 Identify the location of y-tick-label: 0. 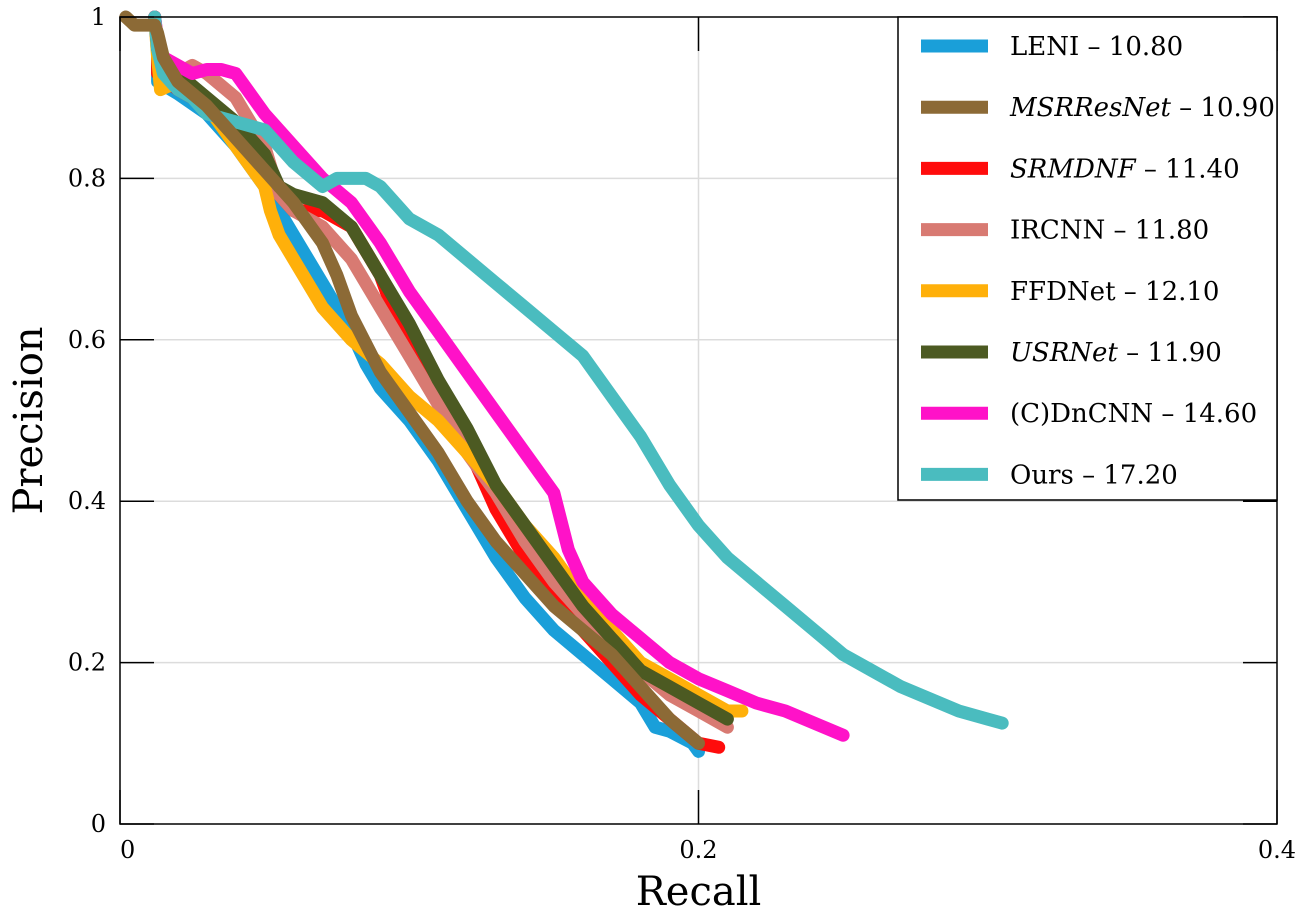
(98, 824).